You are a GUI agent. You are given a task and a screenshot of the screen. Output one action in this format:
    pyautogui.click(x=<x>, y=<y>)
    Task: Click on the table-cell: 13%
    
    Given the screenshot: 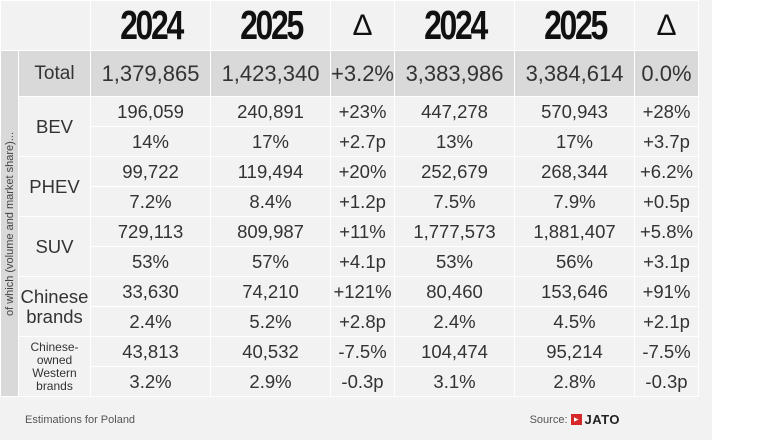 What is the action you would take?
    pyautogui.click(x=454, y=141)
    